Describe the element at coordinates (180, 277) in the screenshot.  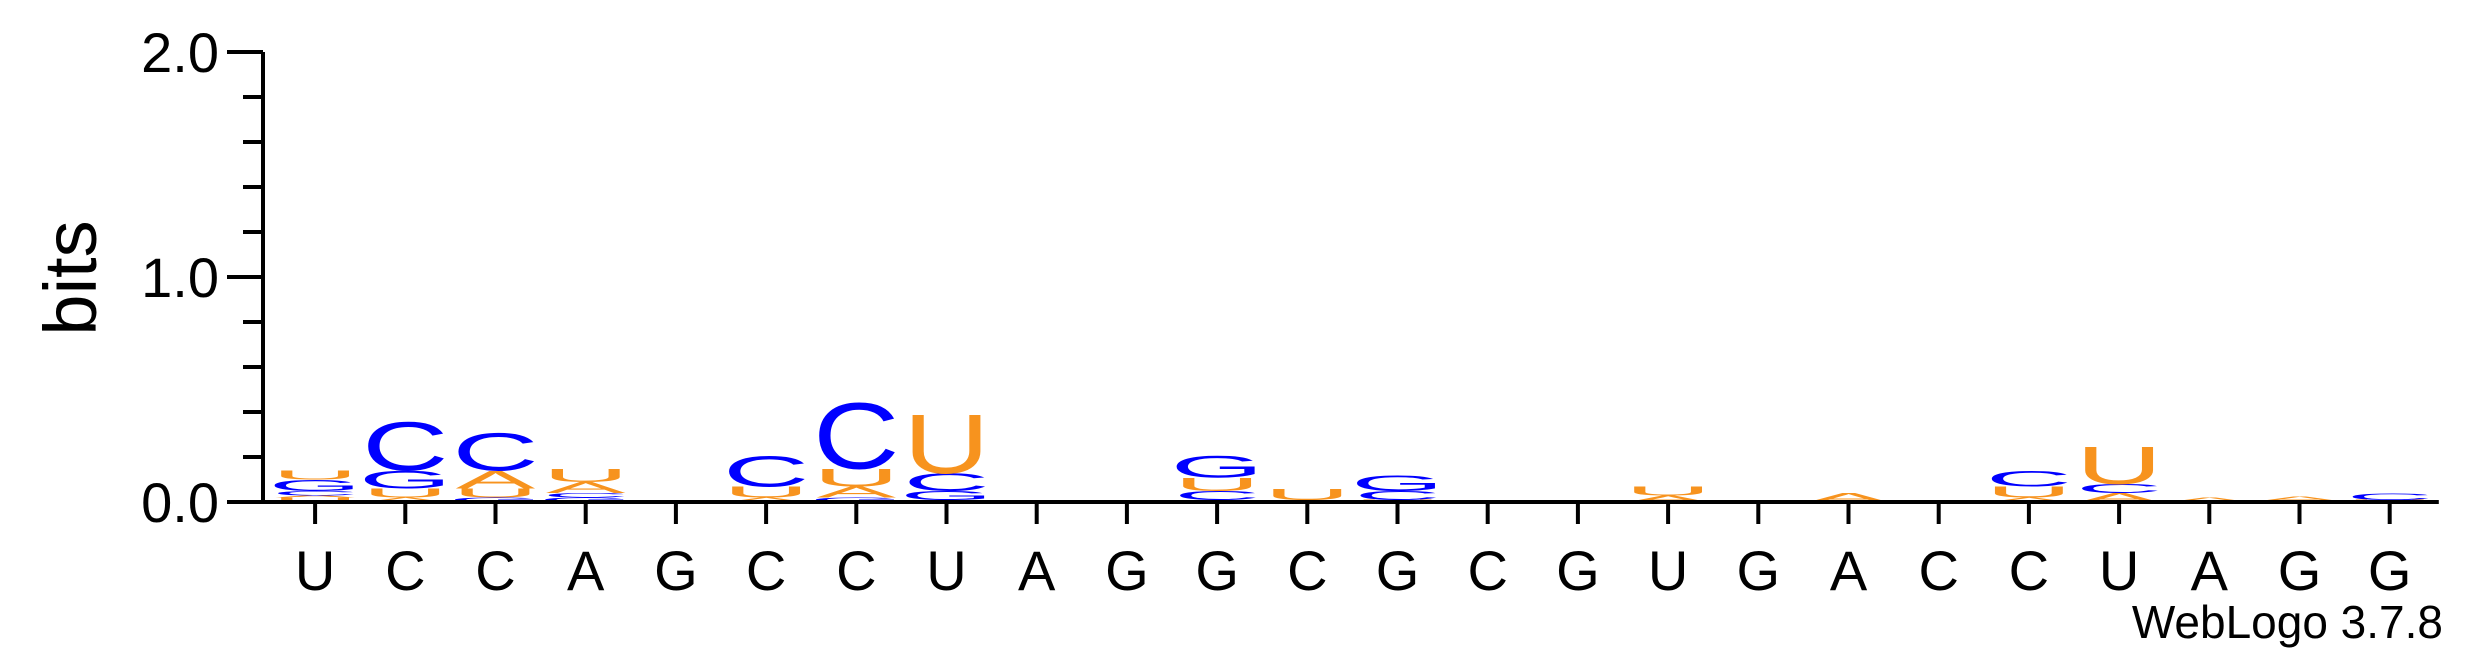
I see `y-tick-label: 1.0` at that location.